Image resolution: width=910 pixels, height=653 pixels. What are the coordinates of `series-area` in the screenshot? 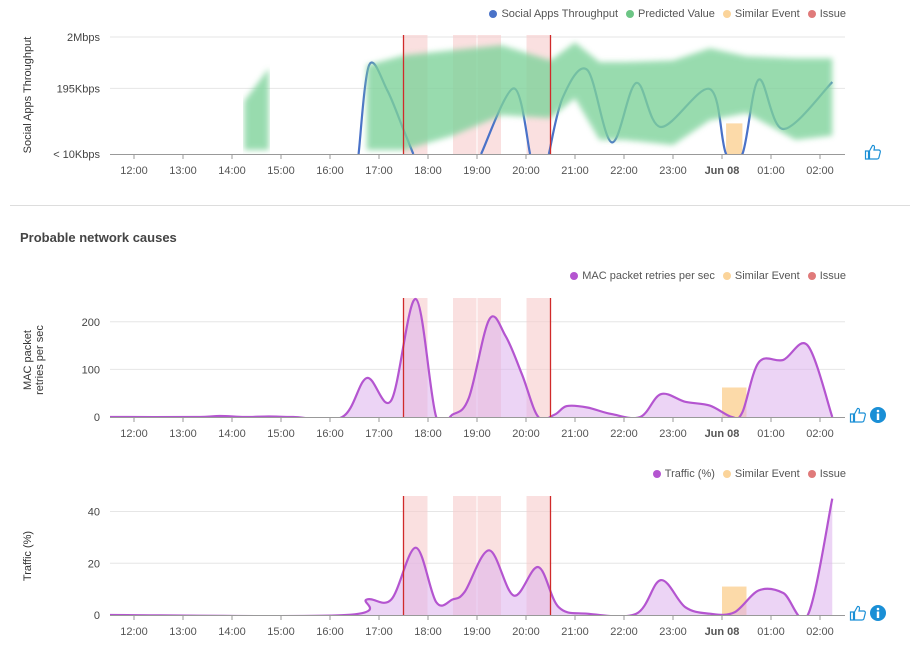 It's located at (471, 556).